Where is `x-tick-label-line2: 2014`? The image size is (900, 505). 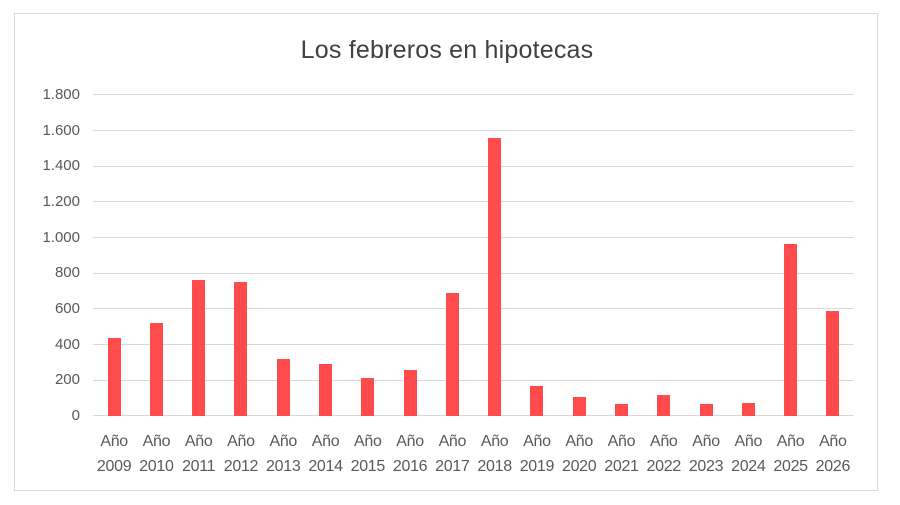 x-tick-label-line2: 2014 is located at coordinates (325, 466).